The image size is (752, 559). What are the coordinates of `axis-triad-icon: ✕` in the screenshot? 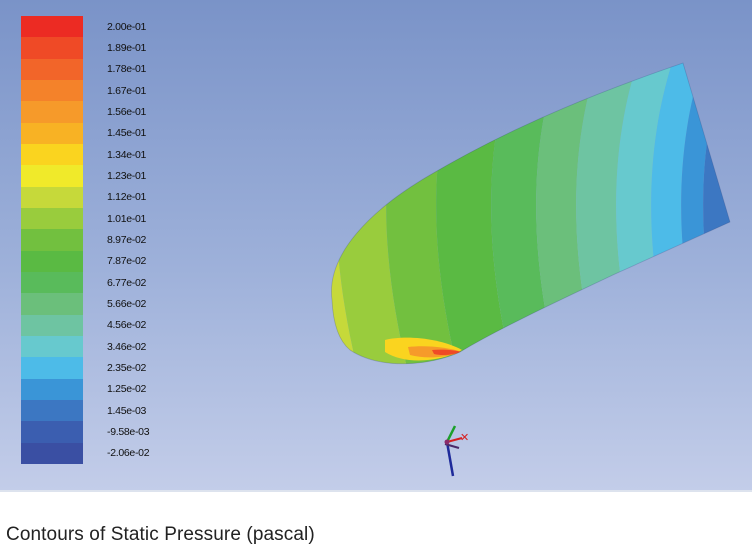 It's located at (457, 451).